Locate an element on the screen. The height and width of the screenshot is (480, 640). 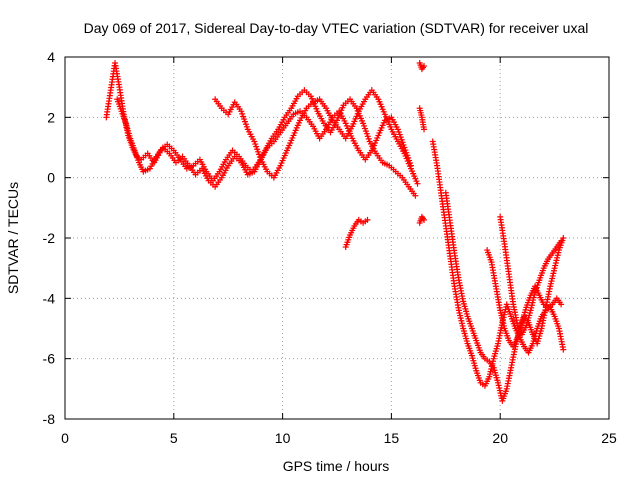
y-tick-label: 0 is located at coordinates (51, 178).